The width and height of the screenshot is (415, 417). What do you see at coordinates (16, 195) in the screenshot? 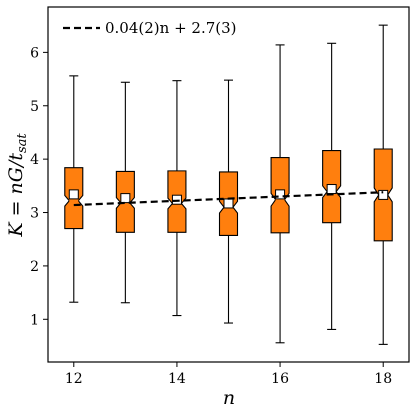
I see `y-axis-title-main: K = nG/t` at bounding box center [16, 195].